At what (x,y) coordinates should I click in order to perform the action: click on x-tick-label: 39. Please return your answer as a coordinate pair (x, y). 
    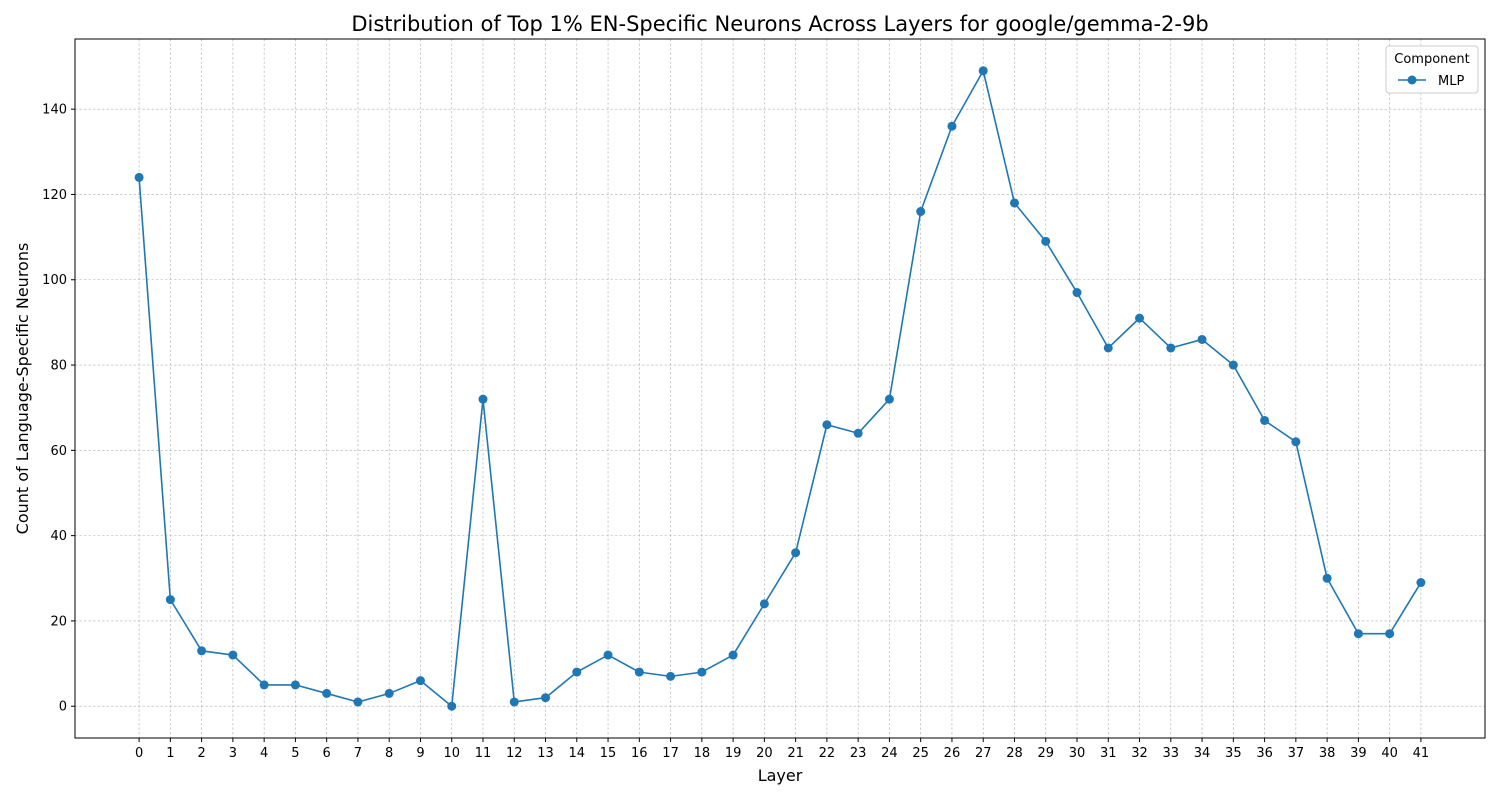
    Looking at the image, I should click on (1358, 753).